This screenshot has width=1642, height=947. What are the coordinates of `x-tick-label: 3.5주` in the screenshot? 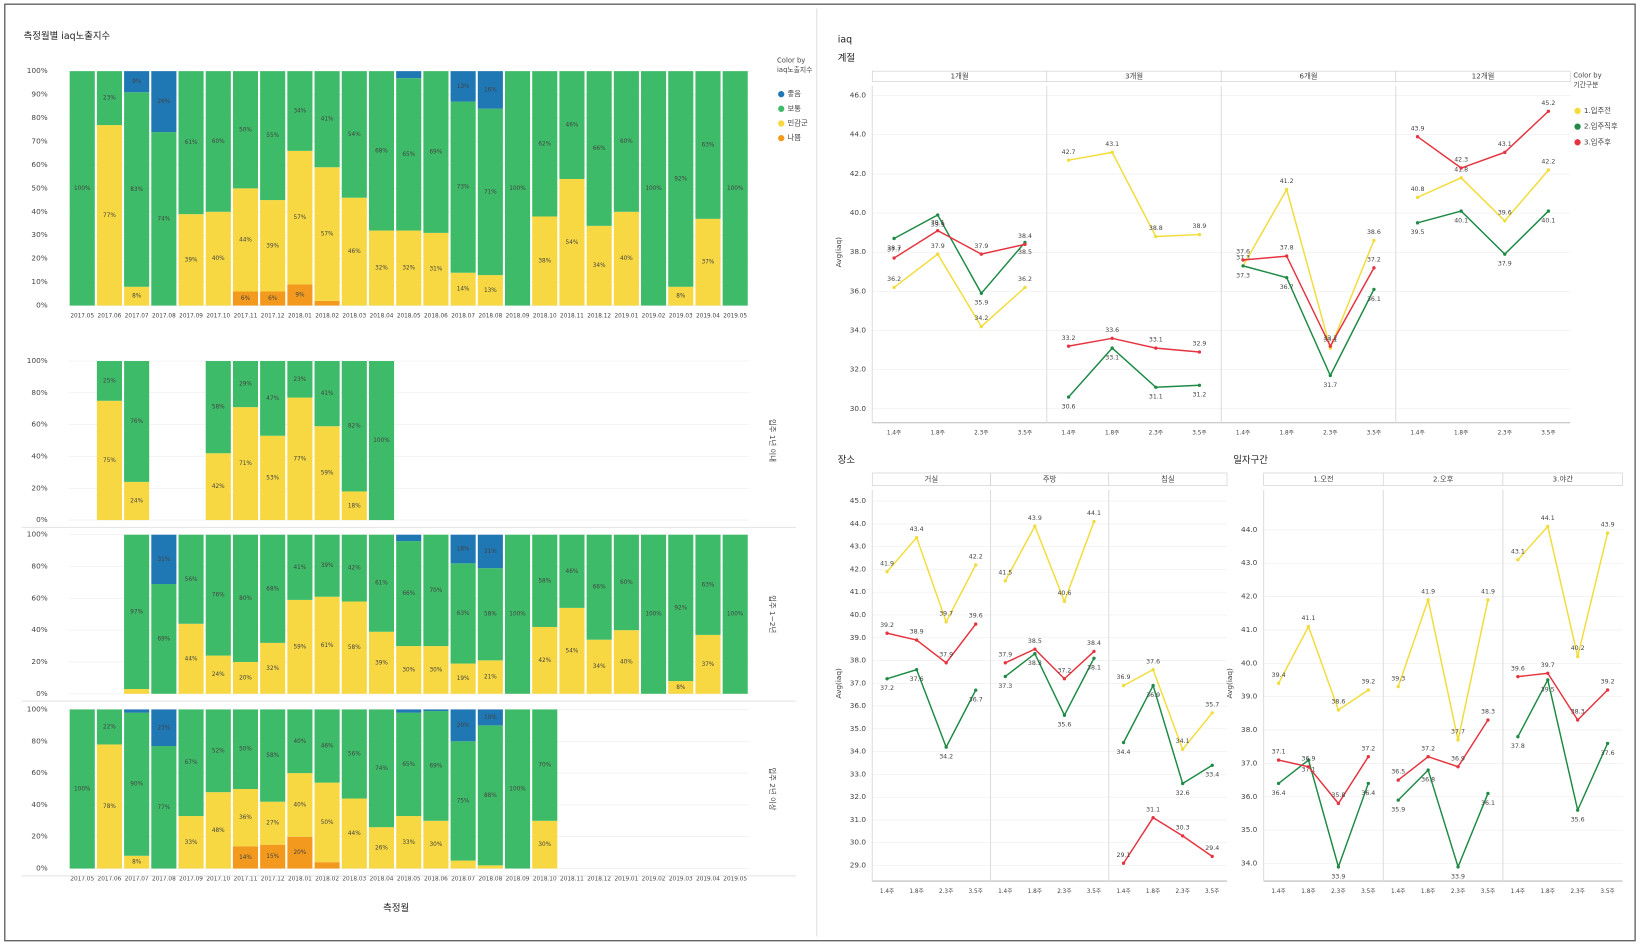 It's located at (976, 891).